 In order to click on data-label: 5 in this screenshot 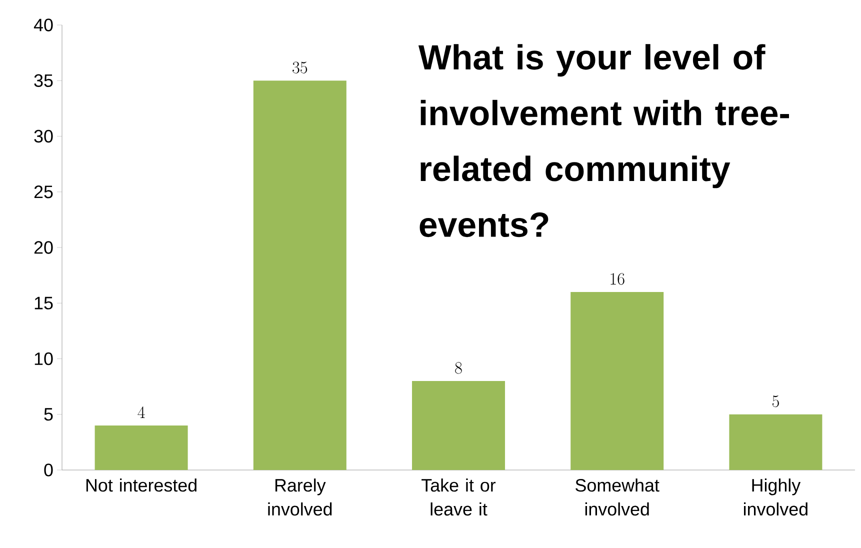, I will do `click(775, 401)`.